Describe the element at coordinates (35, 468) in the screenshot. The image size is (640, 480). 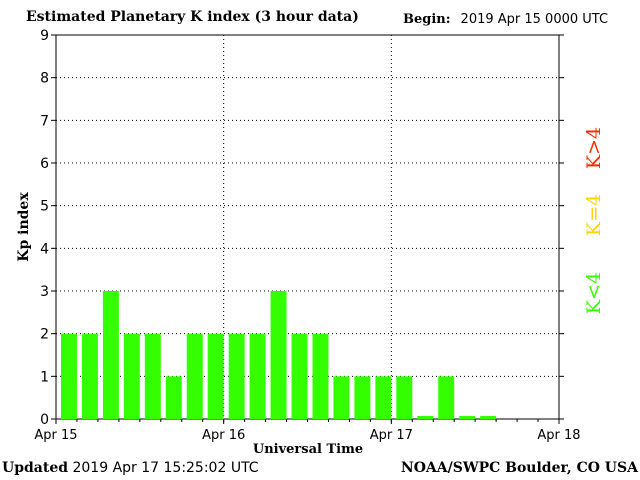
I see `updated-label: Updated` at that location.